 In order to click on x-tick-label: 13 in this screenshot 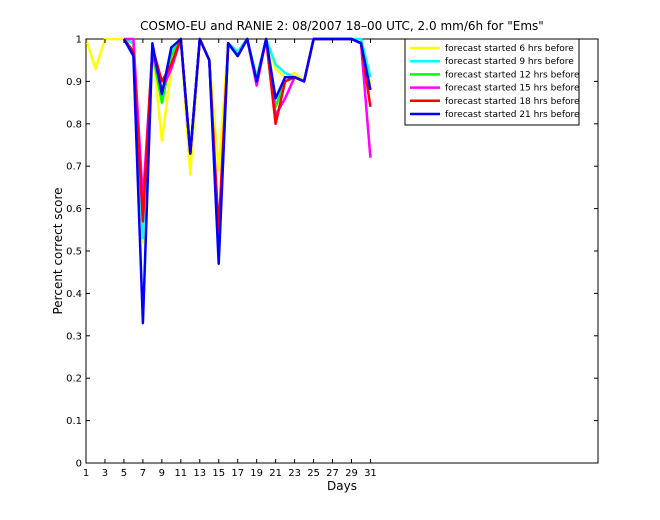, I will do `click(199, 473)`.